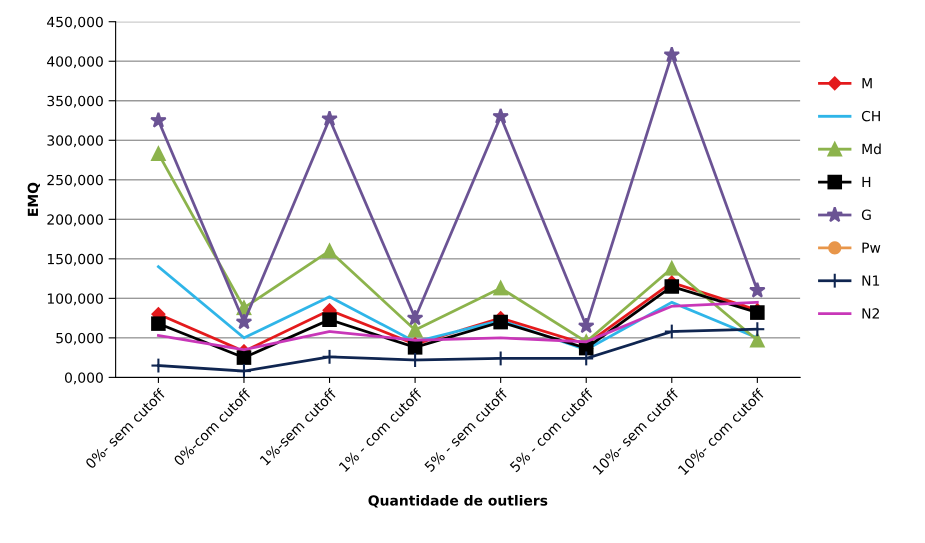 Image resolution: width=925 pixels, height=543 pixels. I want to click on y-tick-label: 200,000, so click(75, 220).